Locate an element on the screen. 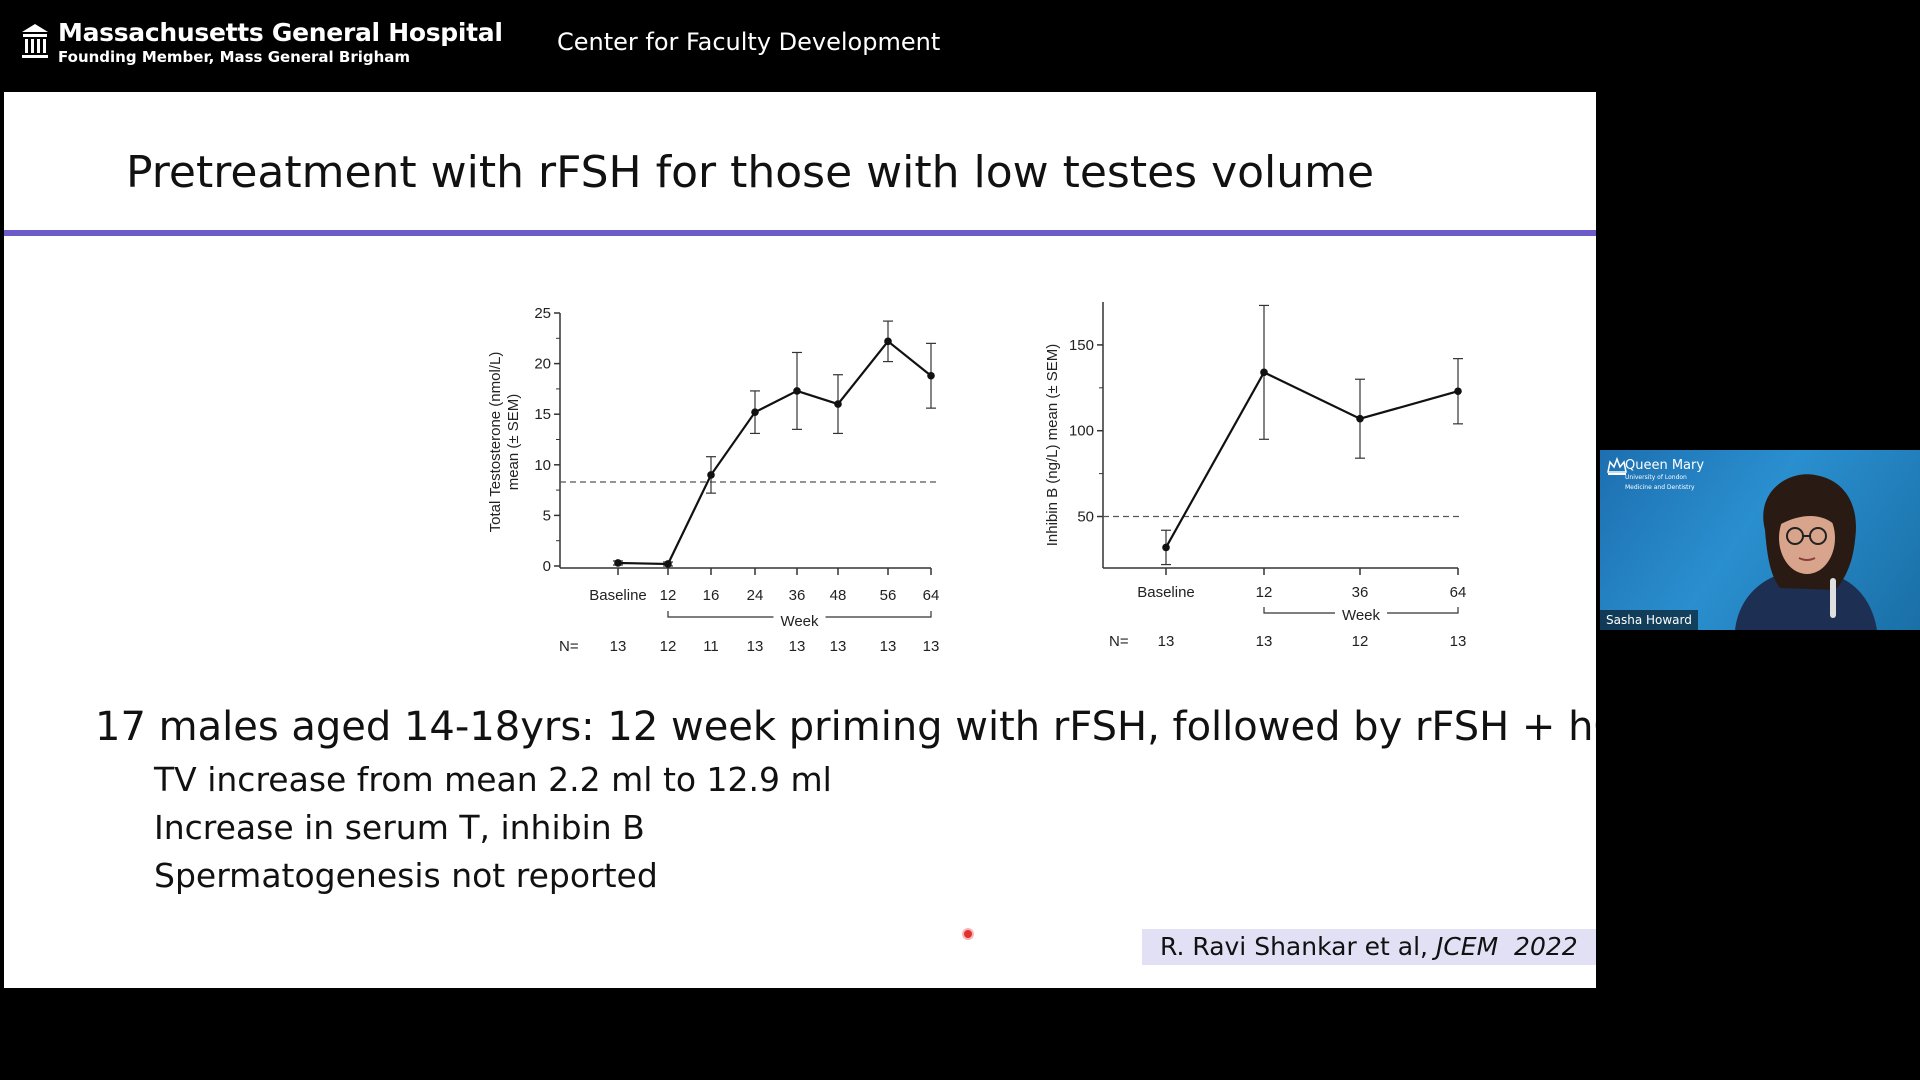 Image resolution: width=1920 pixels, height=1080 pixels. x-tick-label: 48 is located at coordinates (838, 595).